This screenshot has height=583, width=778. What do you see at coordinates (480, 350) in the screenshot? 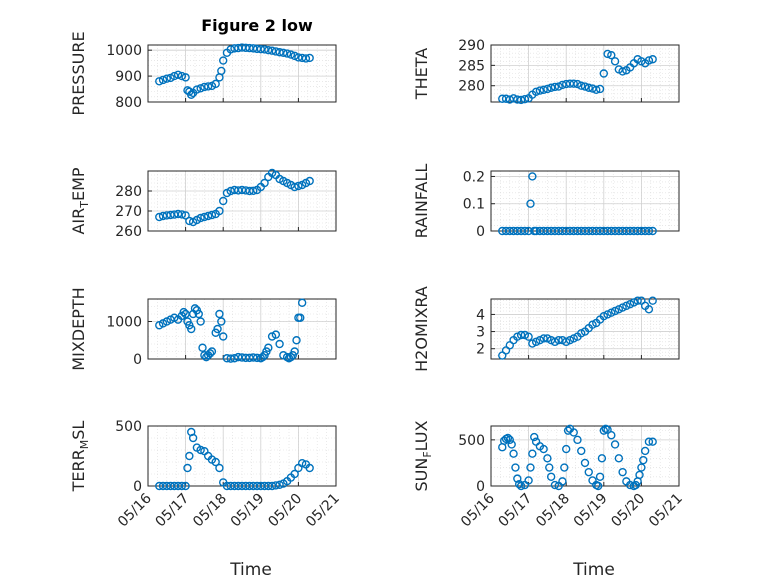
I see `y-tick-label: 2` at bounding box center [480, 350].